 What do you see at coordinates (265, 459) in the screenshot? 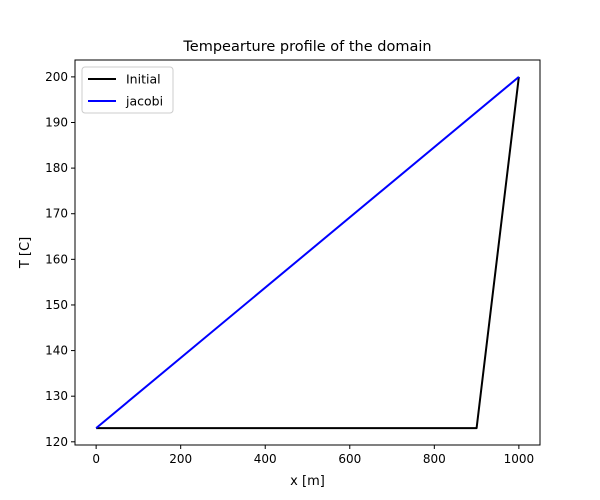
I see `x-tick-label: 400` at bounding box center [265, 459].